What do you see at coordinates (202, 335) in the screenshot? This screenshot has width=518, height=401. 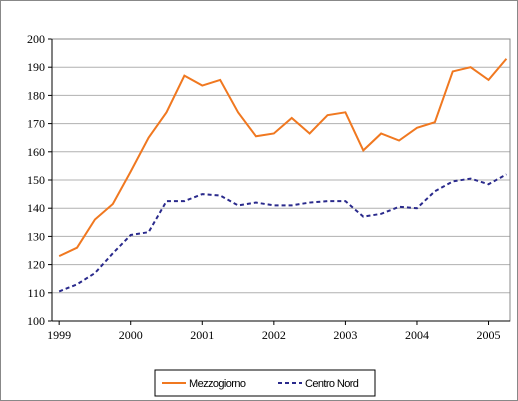 I see `x-tick-label: 2001` at bounding box center [202, 335].